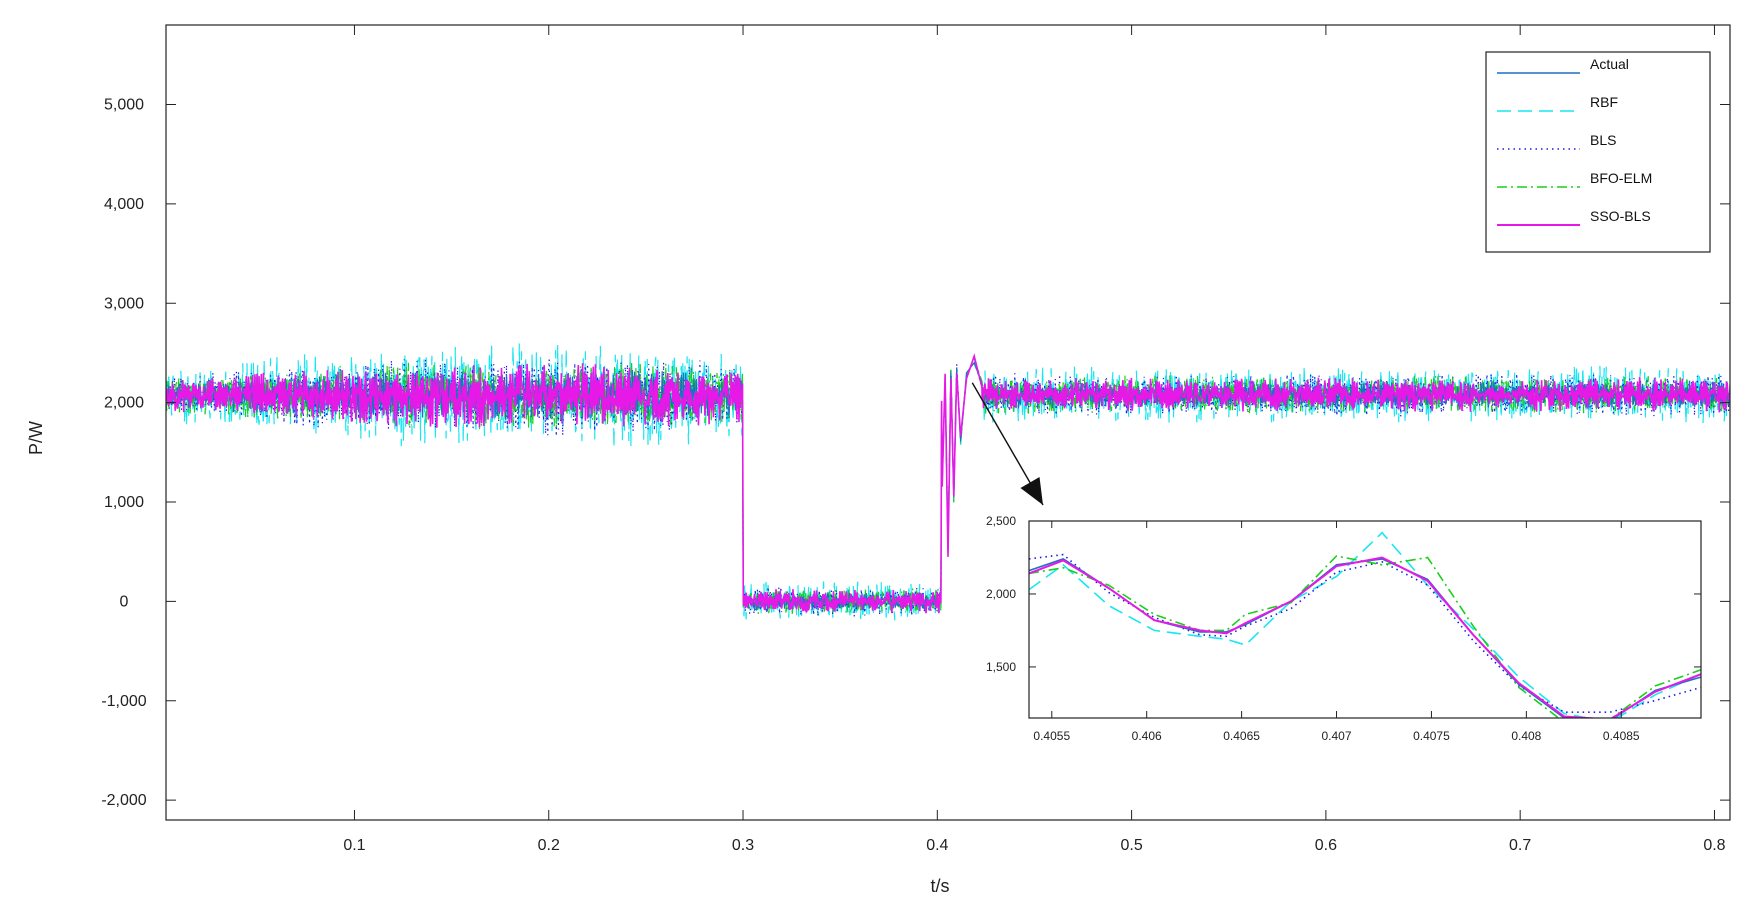  I want to click on inset-y-tick-label: 1,500, so click(1001, 667).